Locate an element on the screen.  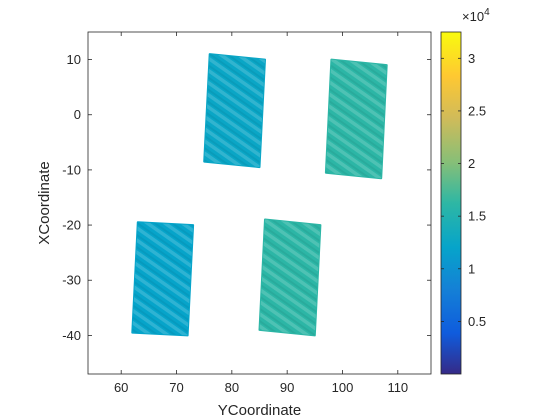
x-tick-label: 80 is located at coordinates (232, 387).